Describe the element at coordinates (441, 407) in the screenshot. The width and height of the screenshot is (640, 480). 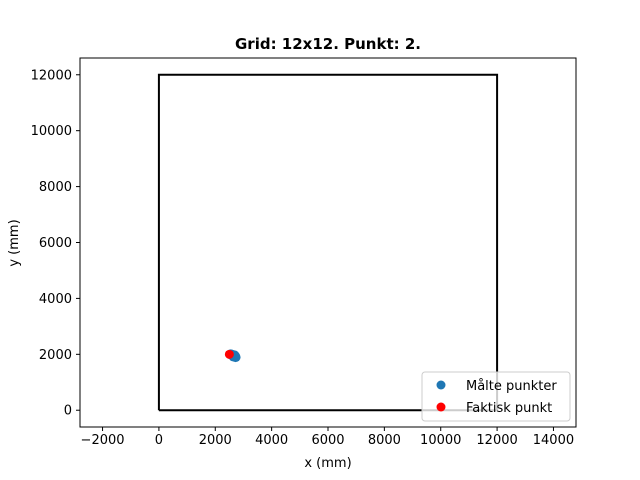
I see `legend-marker-faktisk-punkt` at that location.